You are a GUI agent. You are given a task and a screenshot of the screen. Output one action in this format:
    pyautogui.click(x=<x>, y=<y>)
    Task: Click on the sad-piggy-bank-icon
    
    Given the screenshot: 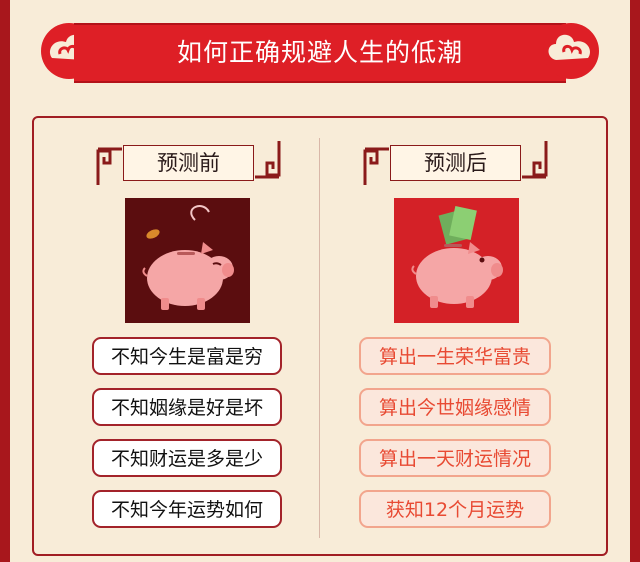 What is the action you would take?
    pyautogui.click(x=188, y=257)
    